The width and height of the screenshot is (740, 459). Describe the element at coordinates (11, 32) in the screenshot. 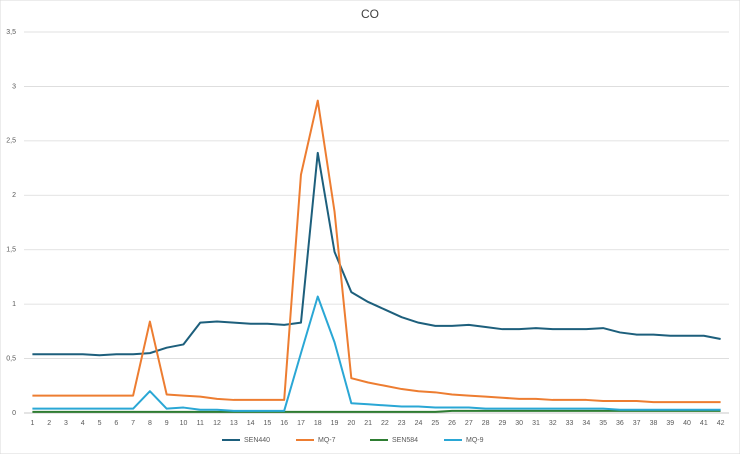

I see `y-tick-label: 3,5` at that location.